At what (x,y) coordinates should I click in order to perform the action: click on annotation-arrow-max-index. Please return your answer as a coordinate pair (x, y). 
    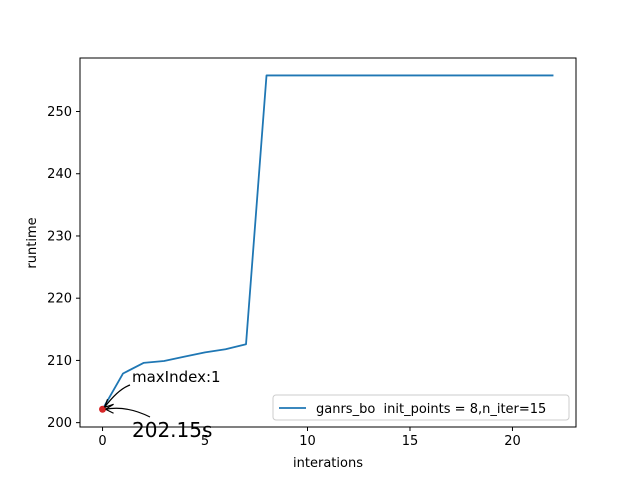
    Looking at the image, I should click on (117, 396).